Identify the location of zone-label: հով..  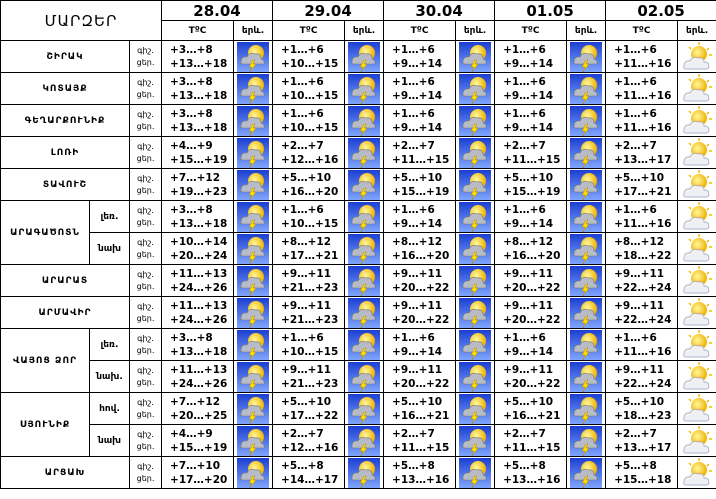
(109, 408).